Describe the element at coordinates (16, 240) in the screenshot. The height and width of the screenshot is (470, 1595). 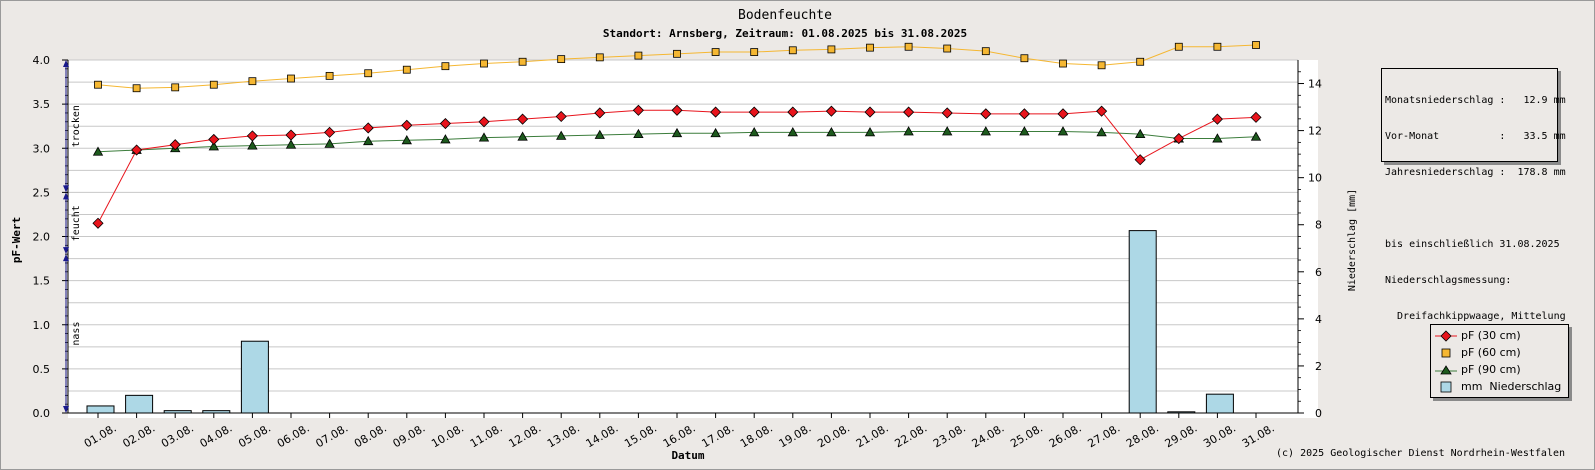
I see `y-axis-label: pF-Wert` at that location.